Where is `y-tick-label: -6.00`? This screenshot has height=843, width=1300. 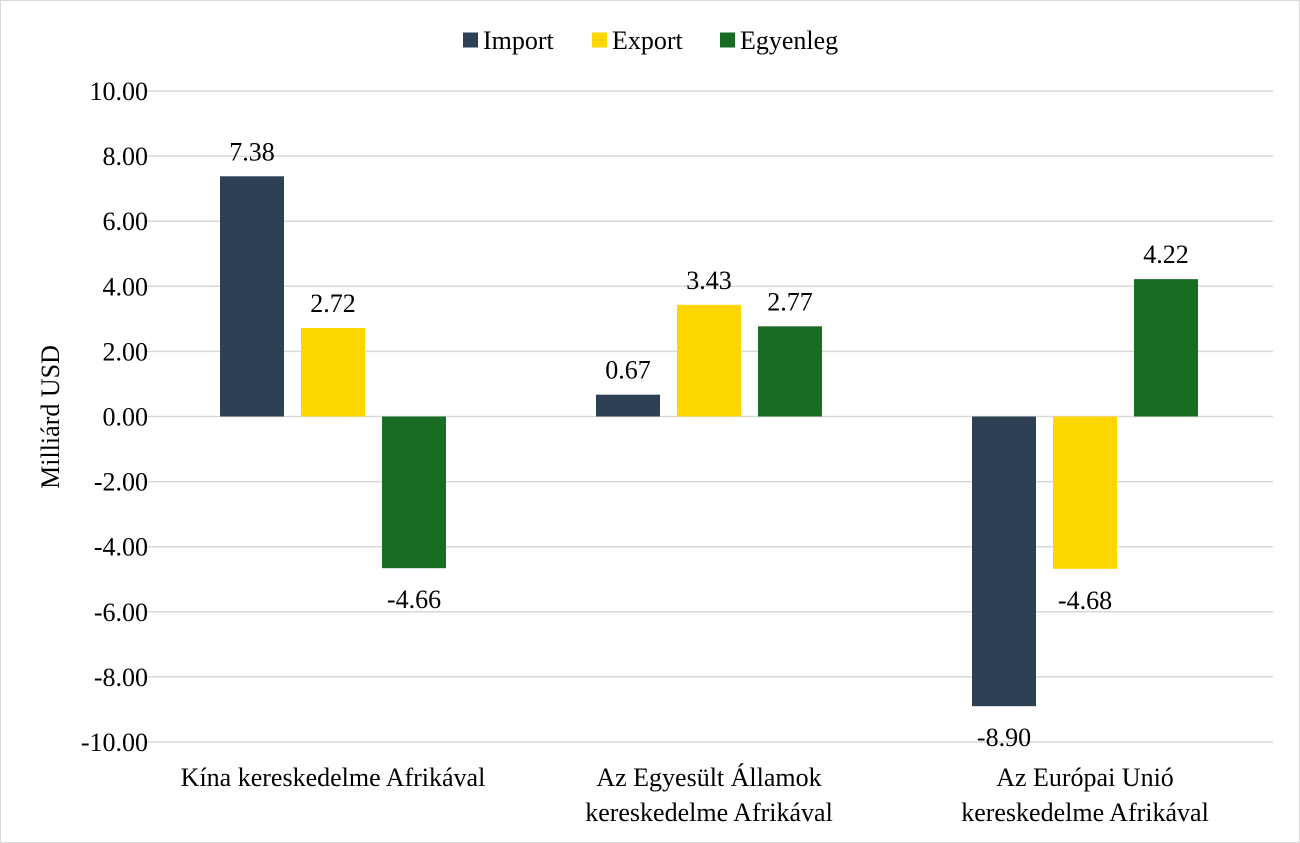
y-tick-label: -6.00 is located at coordinates (121, 612).